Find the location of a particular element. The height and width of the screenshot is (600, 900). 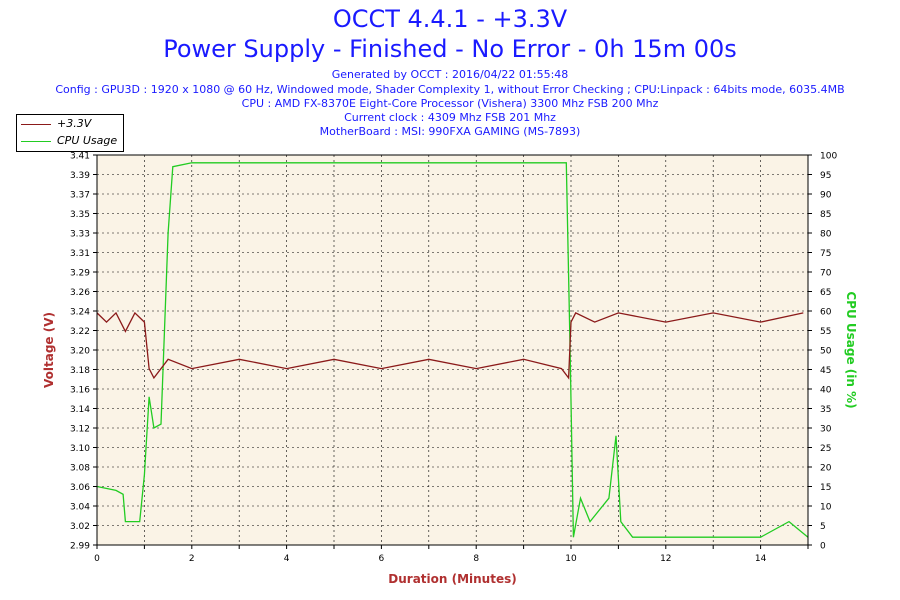

y-tick-label: 3.31 is located at coordinates (80, 254).